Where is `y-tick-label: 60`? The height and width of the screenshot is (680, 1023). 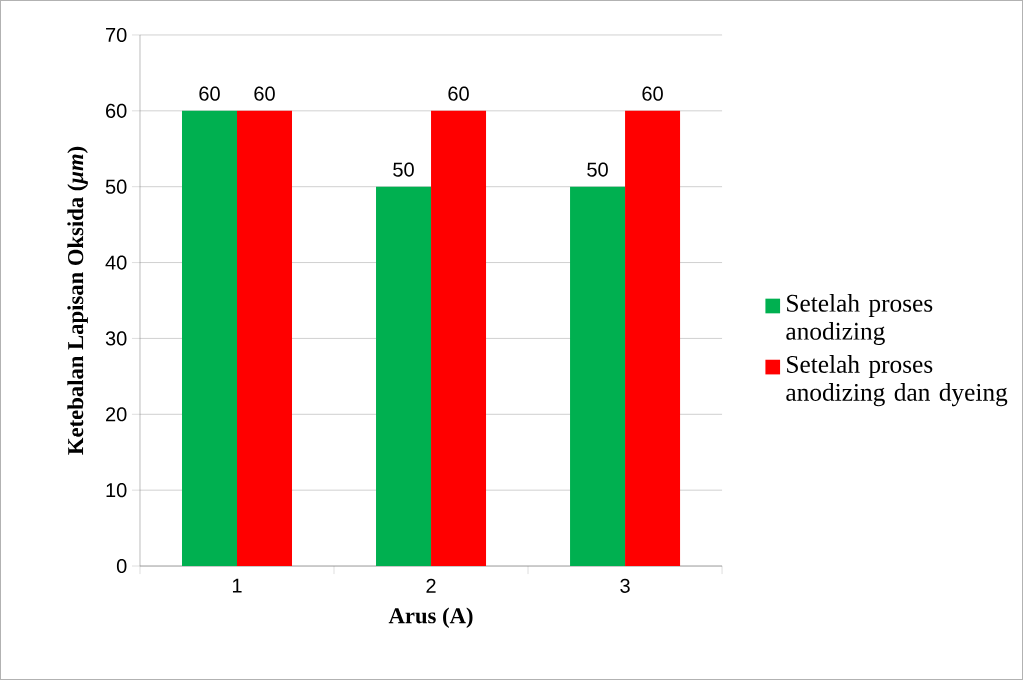 y-tick-label: 60 is located at coordinates (116, 110).